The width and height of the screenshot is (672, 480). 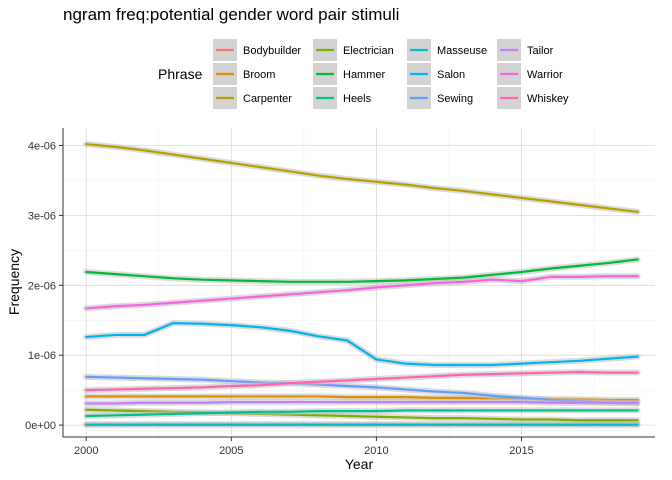 I want to click on legend-item-sewing: Sewing, so click(x=440, y=98).